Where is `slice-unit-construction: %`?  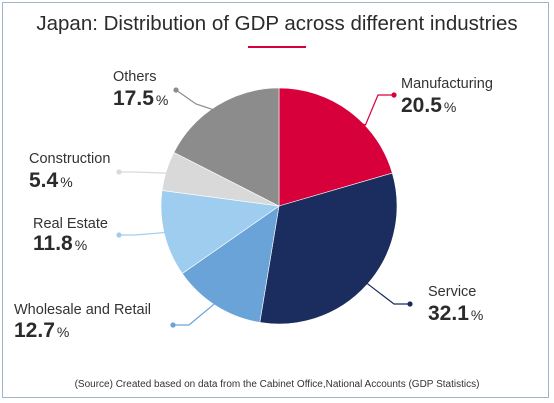 slice-unit-construction: % is located at coordinates (66, 182).